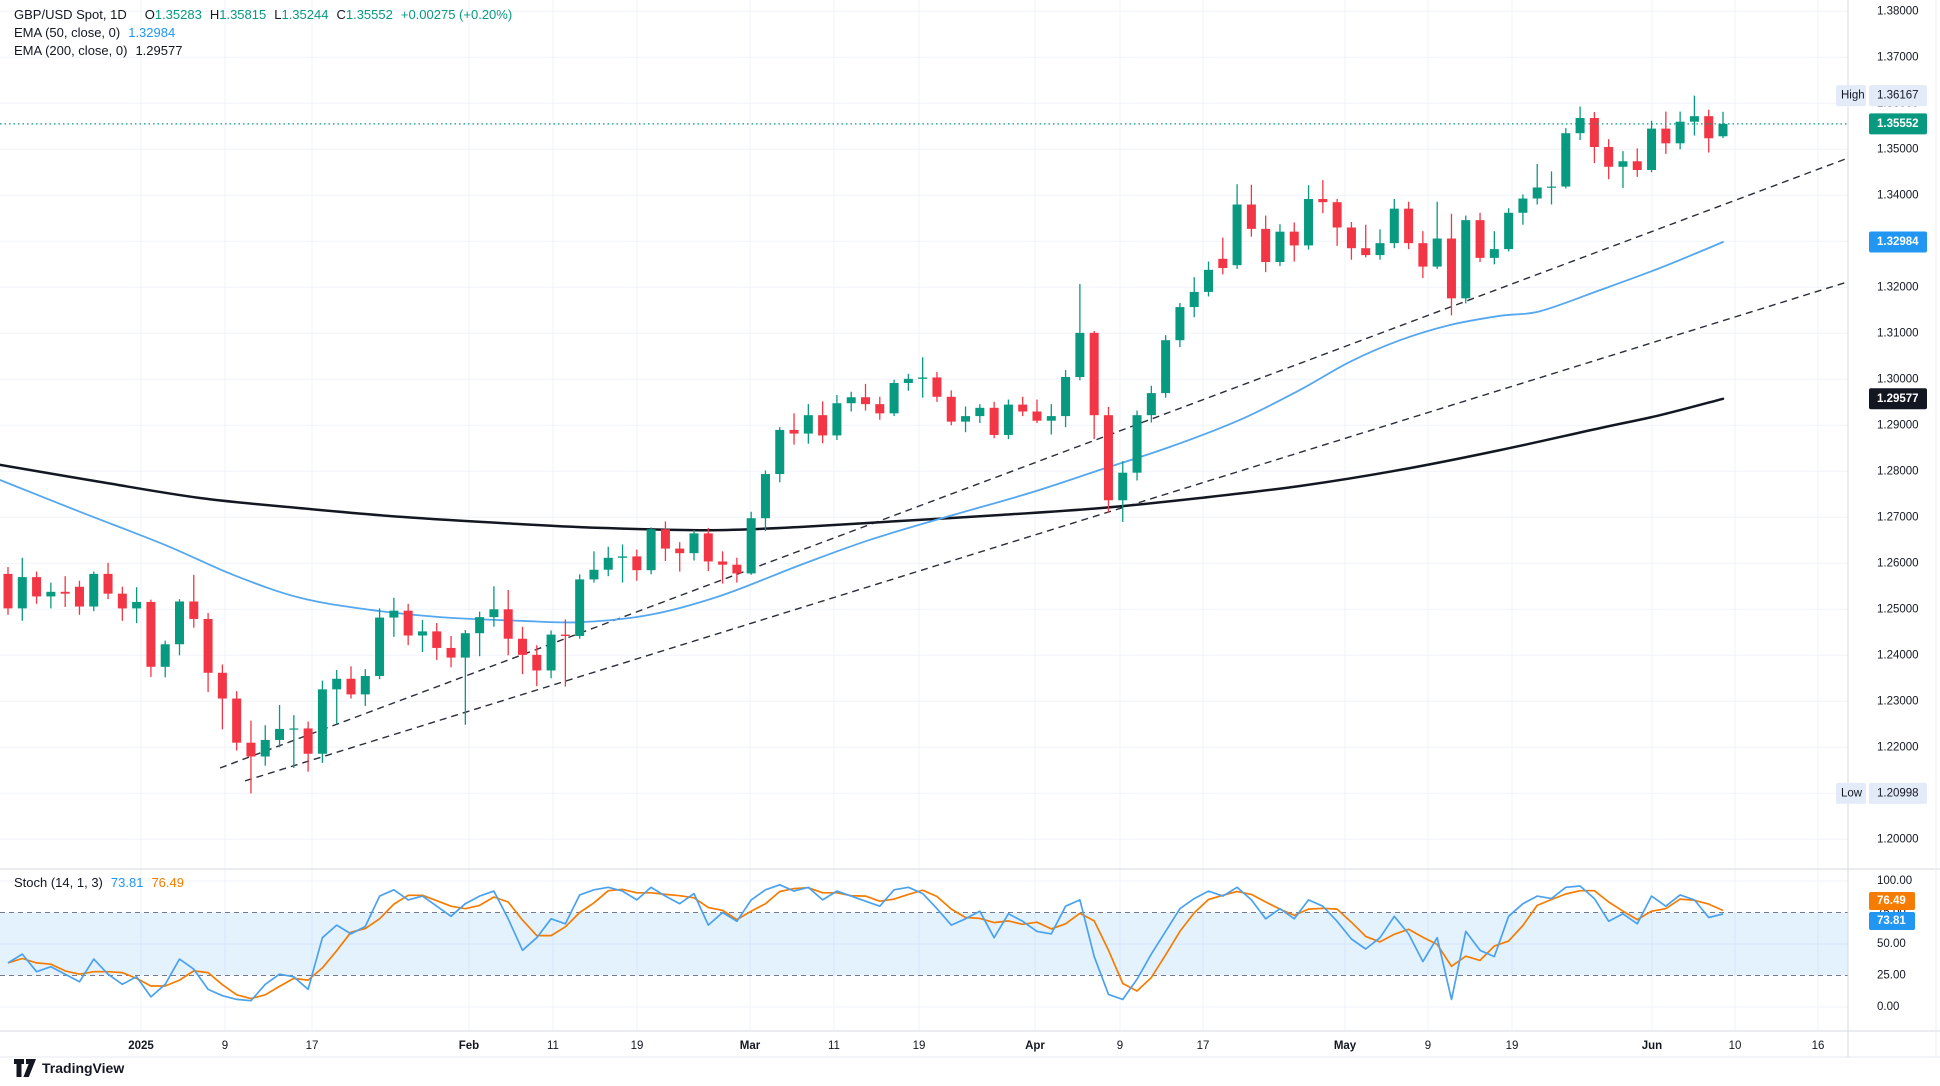 The width and height of the screenshot is (1940, 1086). Describe the element at coordinates (127, 882) in the screenshot. I see `stoch-k-value: 73.81` at that location.